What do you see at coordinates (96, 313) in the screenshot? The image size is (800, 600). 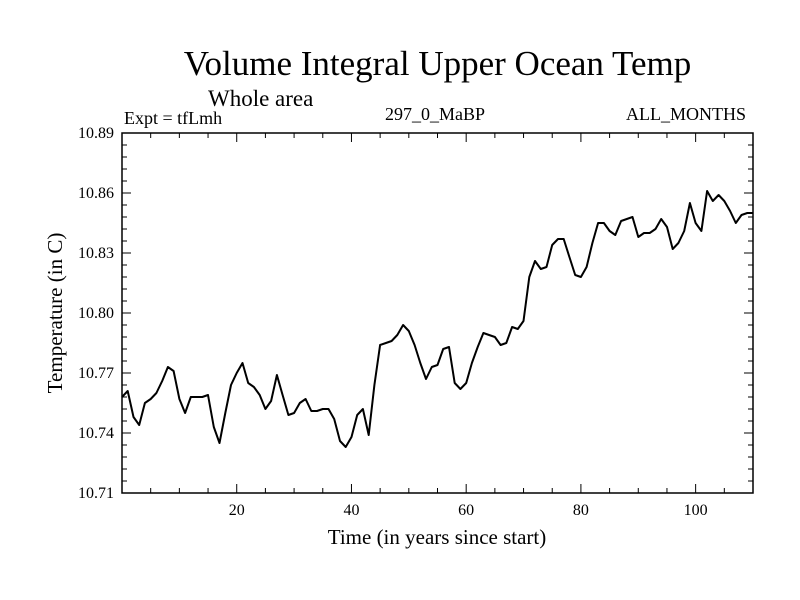 I see `y-tick-label: 10.80` at bounding box center [96, 313].